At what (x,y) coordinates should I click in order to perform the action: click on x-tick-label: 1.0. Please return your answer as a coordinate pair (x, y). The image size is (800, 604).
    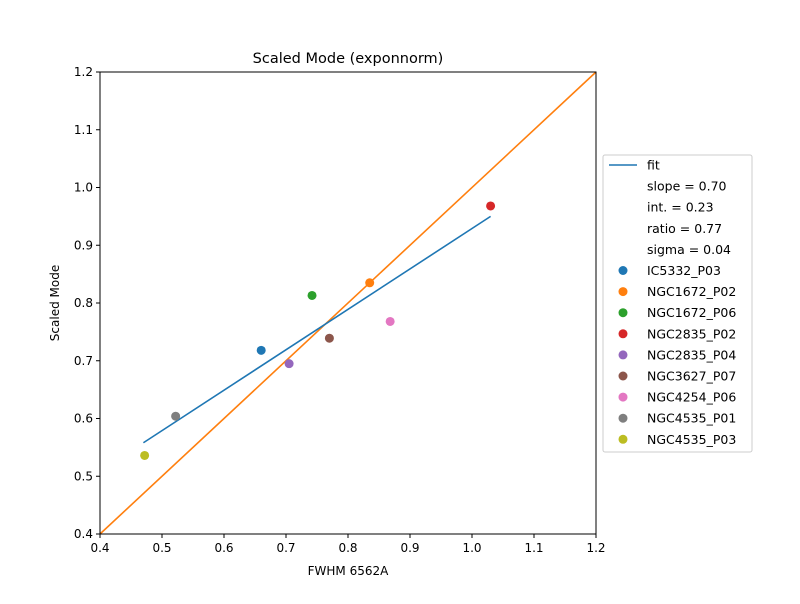
    Looking at the image, I should click on (471, 548).